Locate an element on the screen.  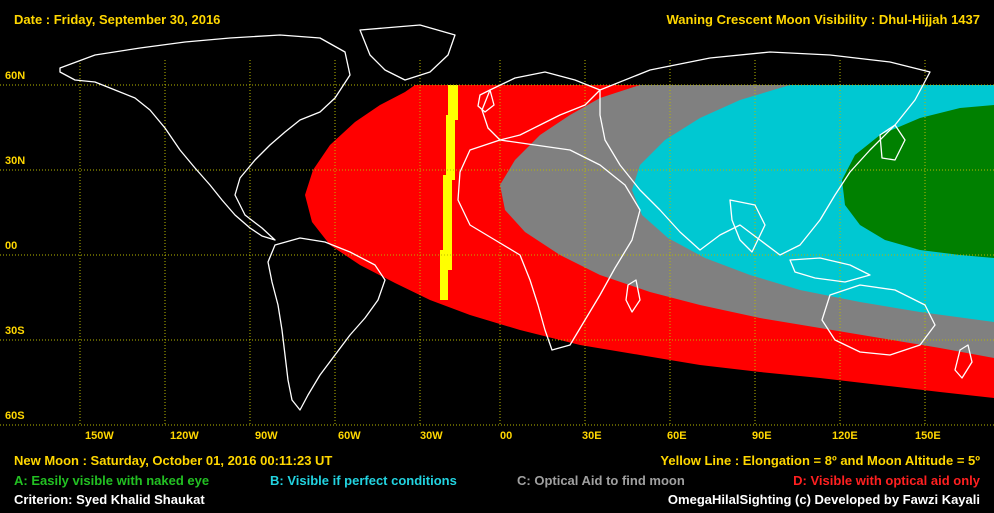
lon-label-60e: 60E is located at coordinates (677, 436).